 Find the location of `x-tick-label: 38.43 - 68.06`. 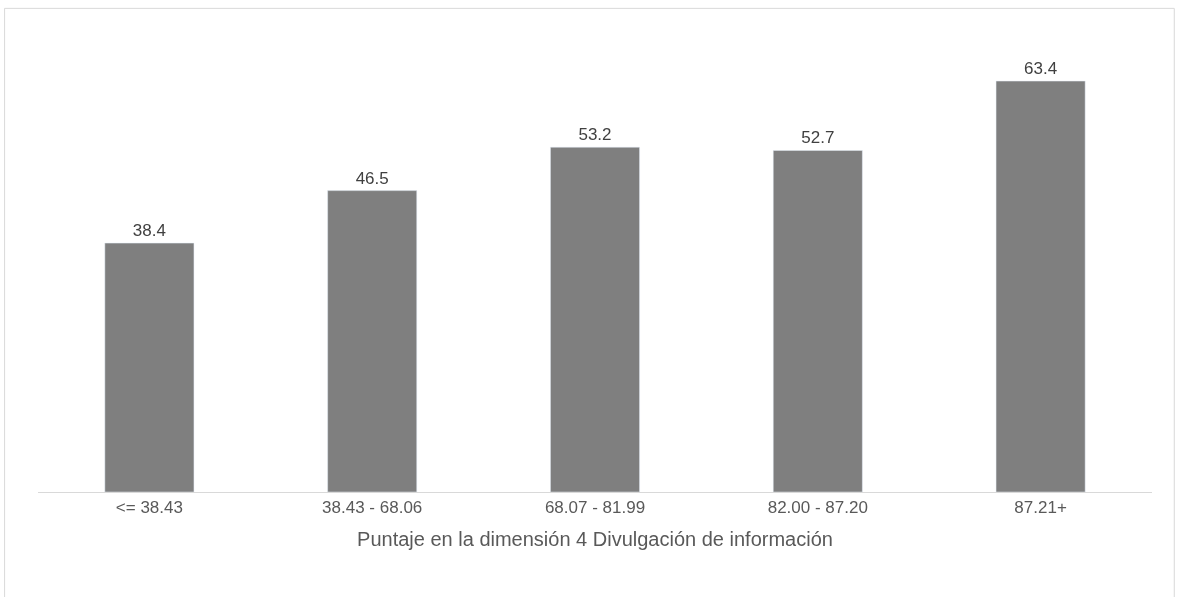

x-tick-label: 38.43 - 68.06 is located at coordinates (372, 508).